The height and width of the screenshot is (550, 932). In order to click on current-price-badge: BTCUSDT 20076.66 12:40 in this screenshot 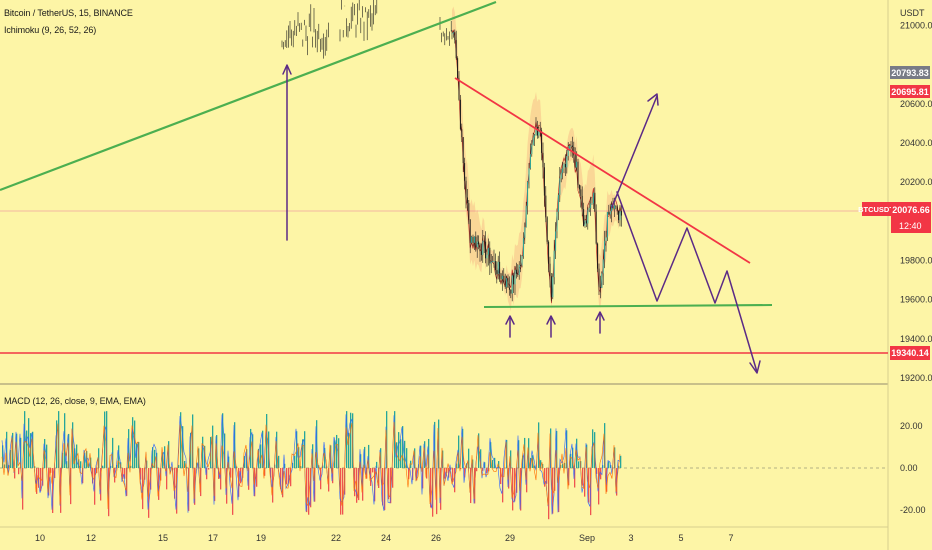, I will do `click(894, 217)`.